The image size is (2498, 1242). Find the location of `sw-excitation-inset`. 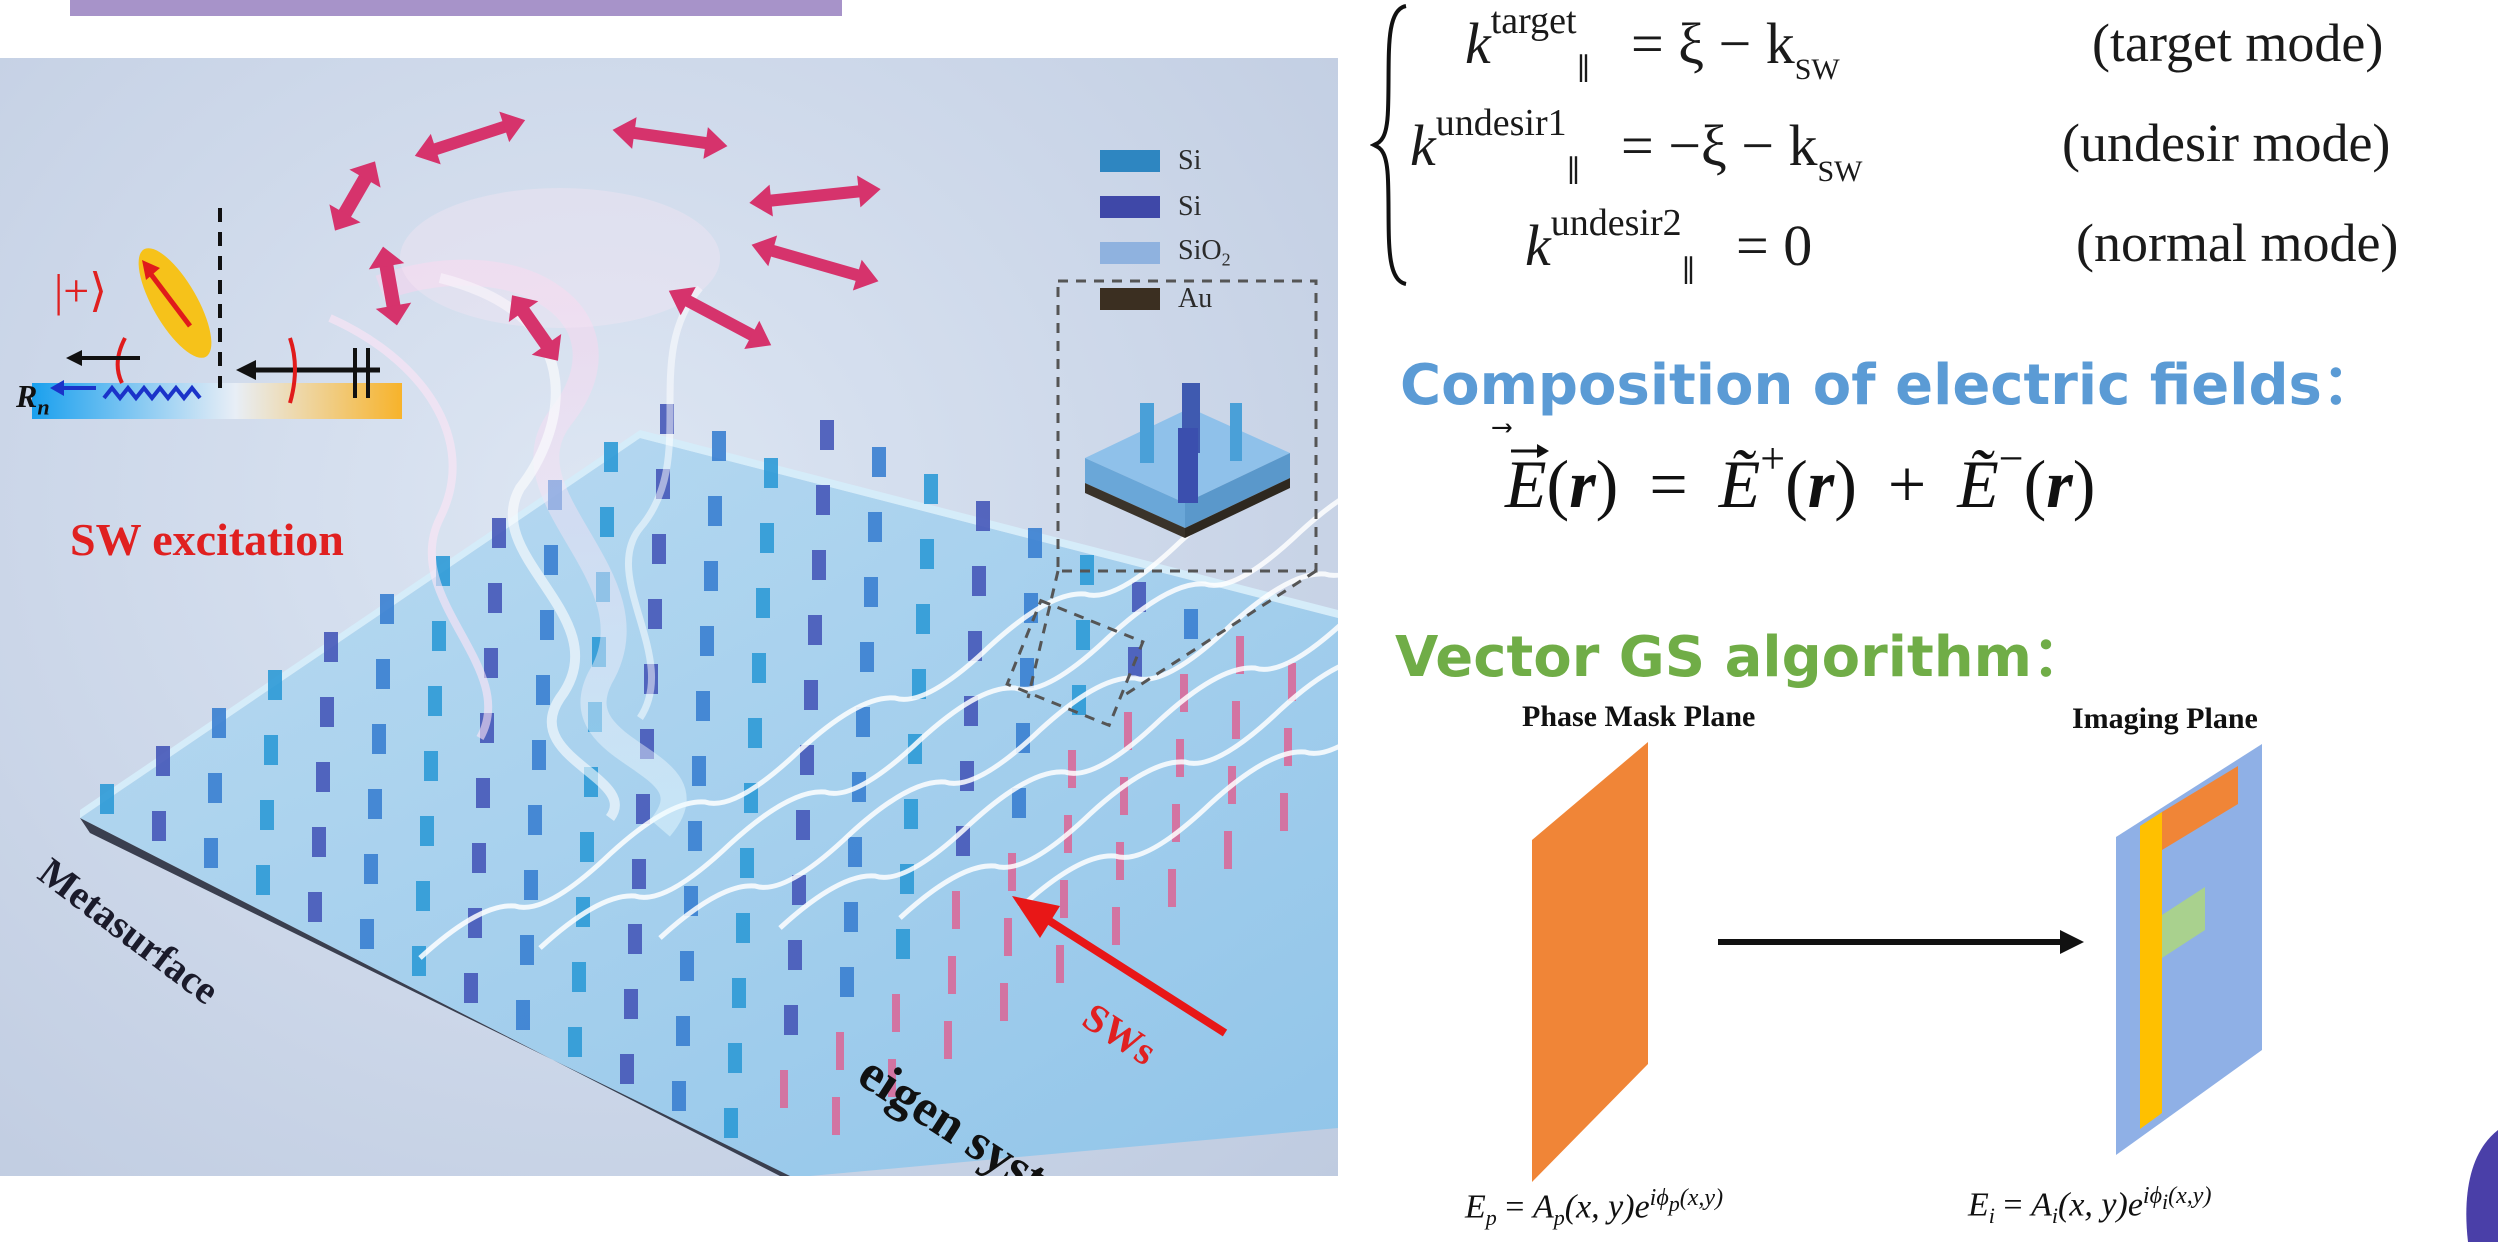

sw-excitation-inset is located at coordinates (217, 313).